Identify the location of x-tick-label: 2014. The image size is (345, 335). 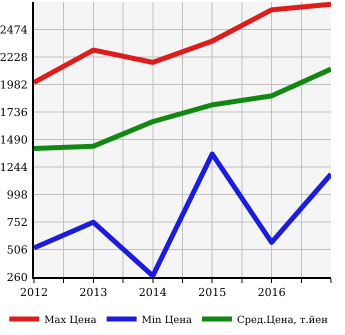
(152, 293).